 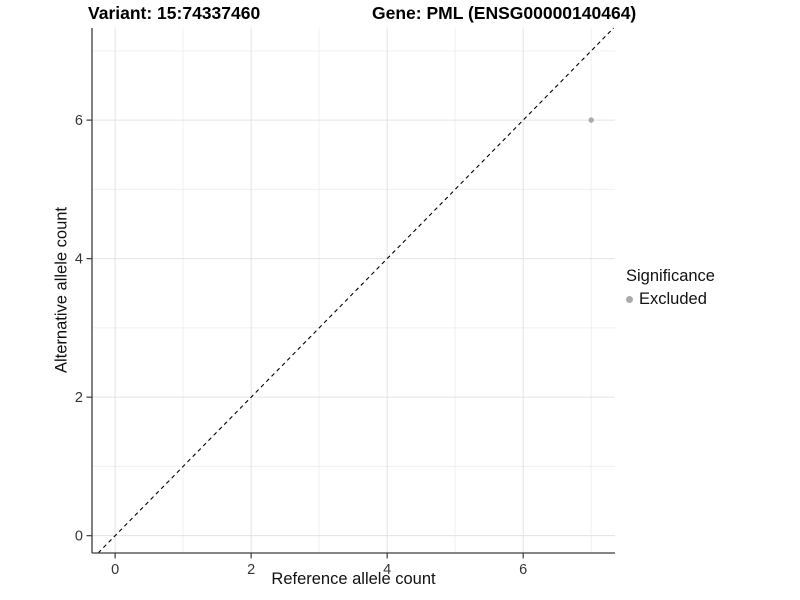 What do you see at coordinates (523, 570) in the screenshot?
I see `x-tick-label: 6` at bounding box center [523, 570].